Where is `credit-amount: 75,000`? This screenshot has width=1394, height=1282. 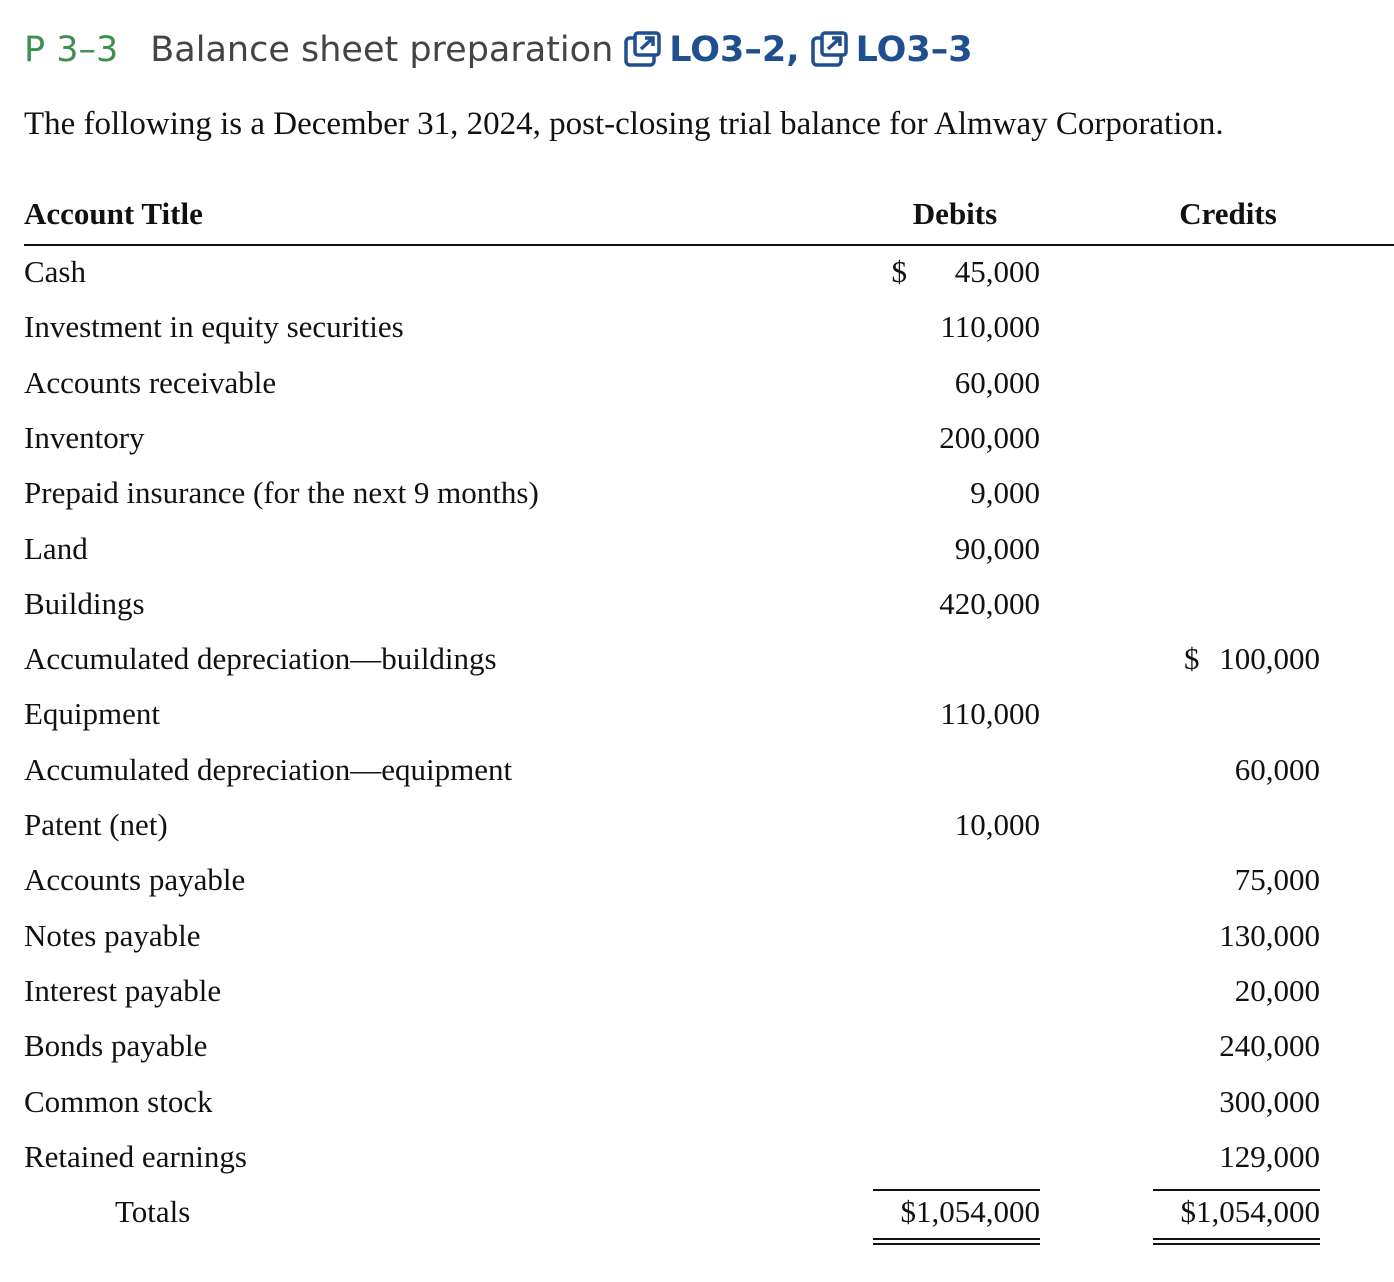
credit-amount: 75,000 is located at coordinates (1277, 880).